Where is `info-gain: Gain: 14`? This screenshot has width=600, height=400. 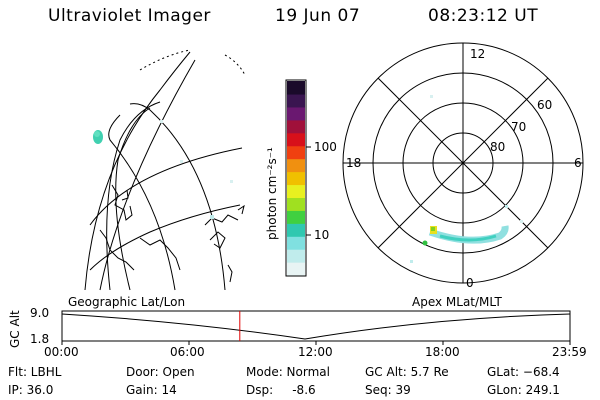 info-gain: Gain: 14 is located at coordinates (151, 390).